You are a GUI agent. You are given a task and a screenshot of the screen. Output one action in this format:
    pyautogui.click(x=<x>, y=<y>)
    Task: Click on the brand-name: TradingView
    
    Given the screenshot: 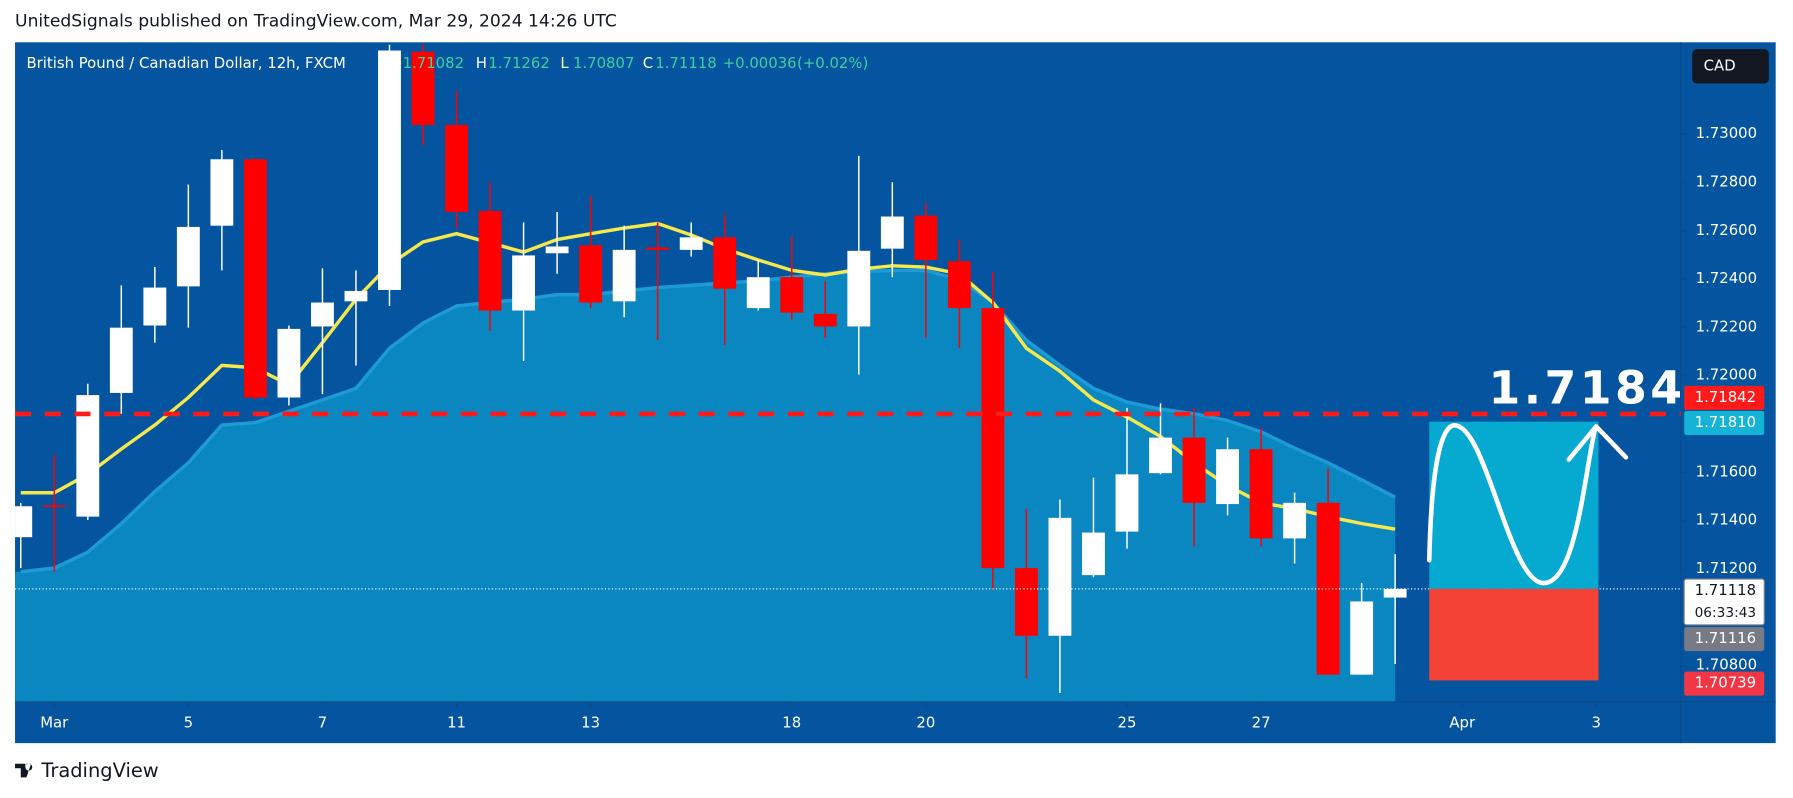 What is the action you would take?
    pyautogui.click(x=99, y=770)
    